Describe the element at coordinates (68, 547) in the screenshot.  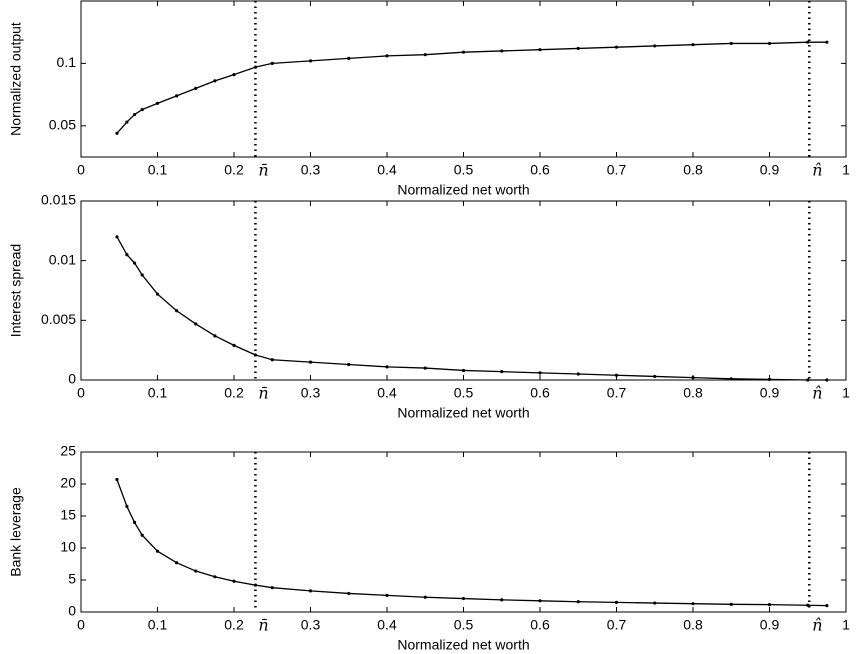
I see `y-tick-label: 10` at that location.